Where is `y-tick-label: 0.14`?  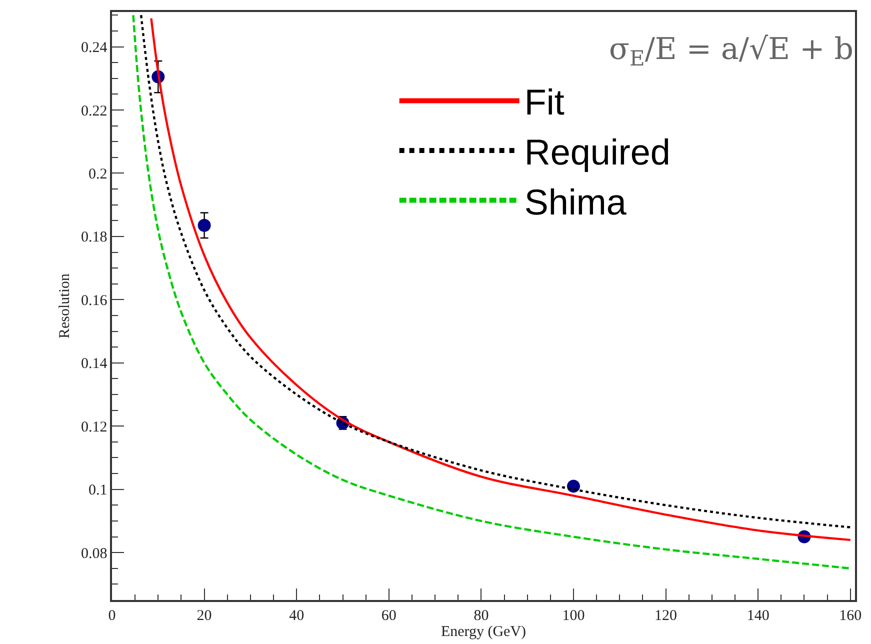
y-tick-label: 0.14 is located at coordinates (94, 364).